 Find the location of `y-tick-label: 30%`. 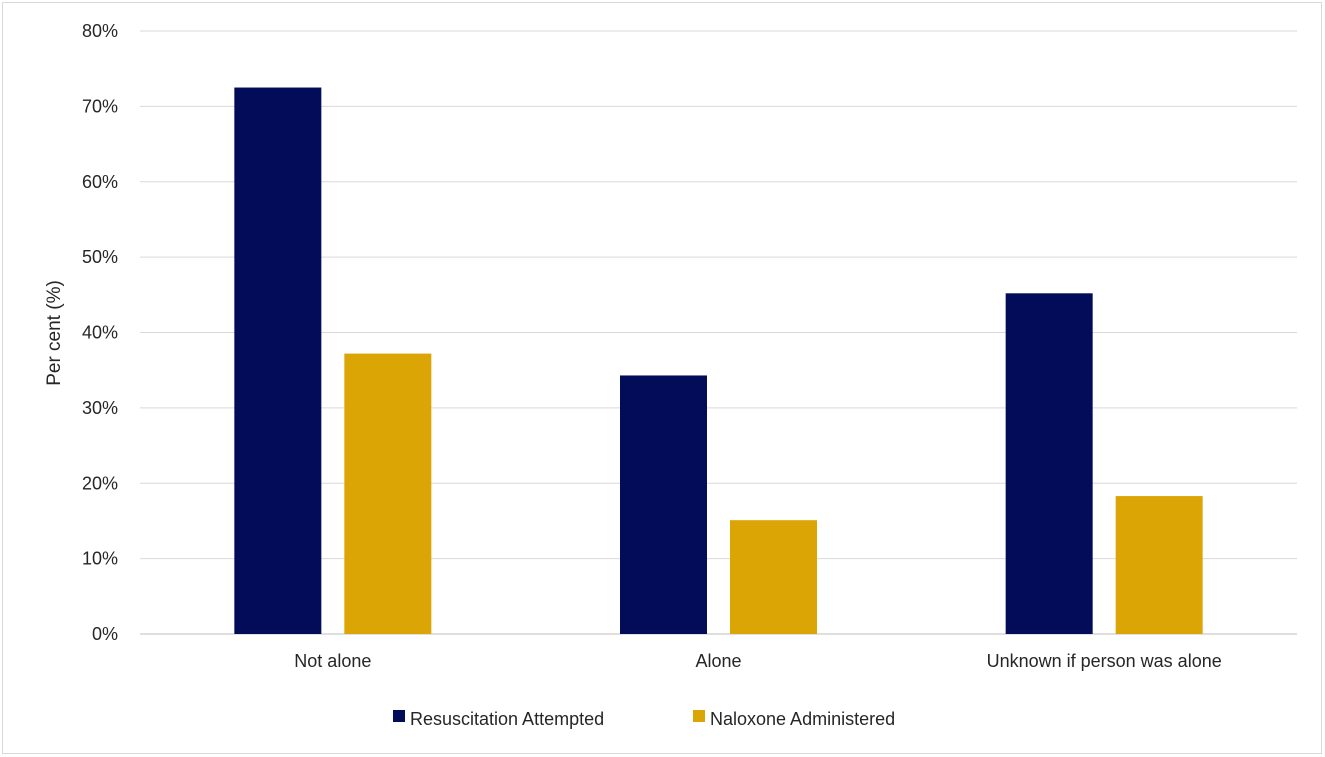

y-tick-label: 30% is located at coordinates (100, 408).